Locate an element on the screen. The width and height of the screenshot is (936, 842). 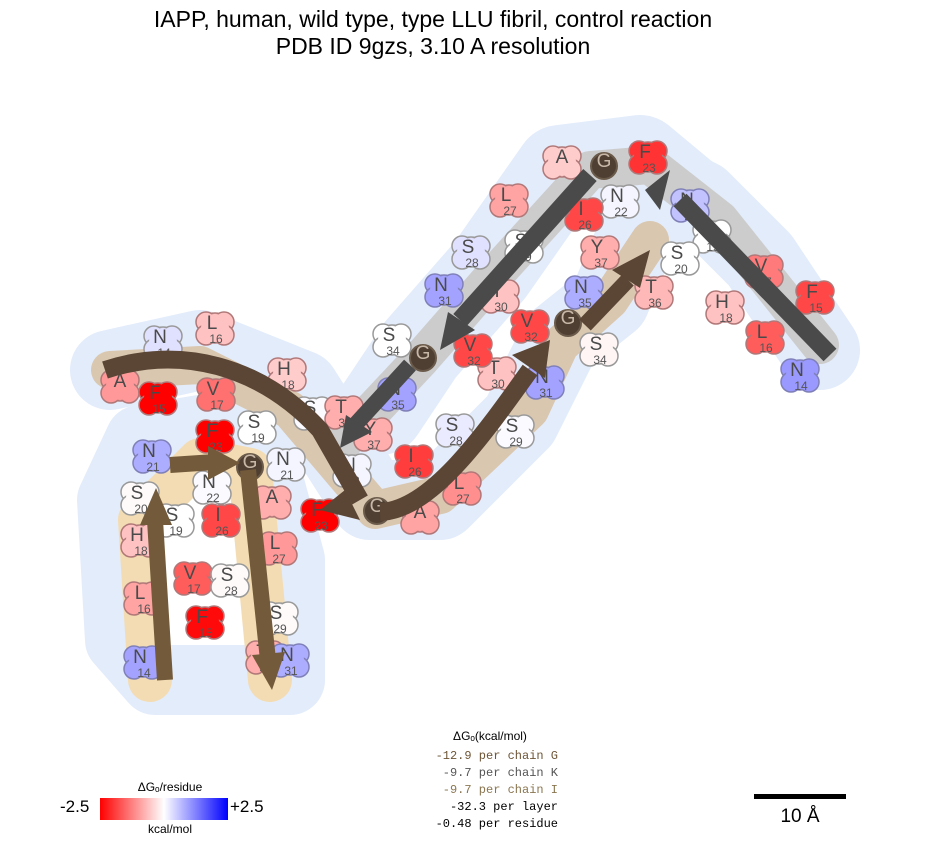
energy-row: -9.7 per chain K is located at coordinates (500, 773).